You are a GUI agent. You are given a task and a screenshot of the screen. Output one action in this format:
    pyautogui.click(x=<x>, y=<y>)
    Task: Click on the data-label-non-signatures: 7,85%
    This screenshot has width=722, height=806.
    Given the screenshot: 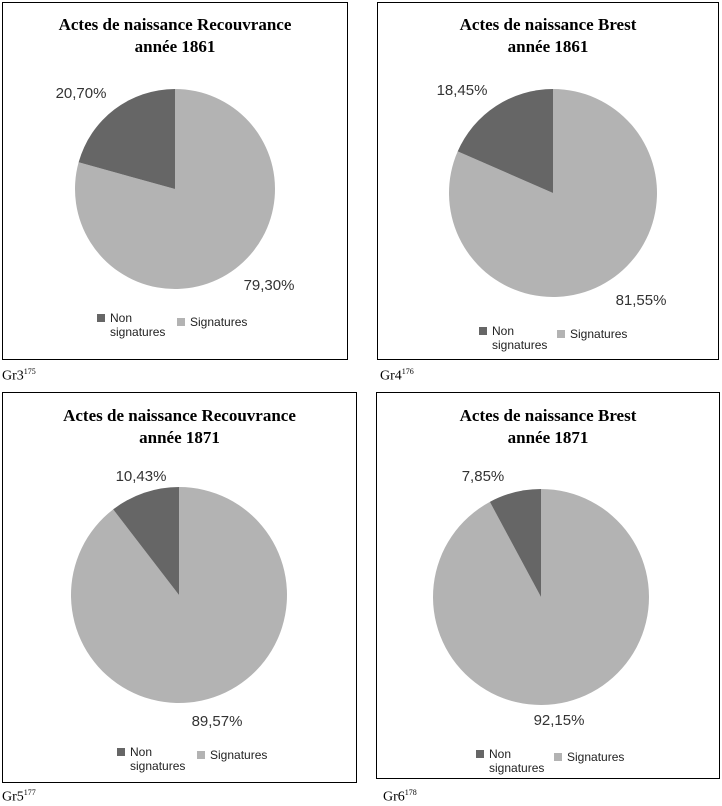 What is the action you would take?
    pyautogui.click(x=483, y=476)
    